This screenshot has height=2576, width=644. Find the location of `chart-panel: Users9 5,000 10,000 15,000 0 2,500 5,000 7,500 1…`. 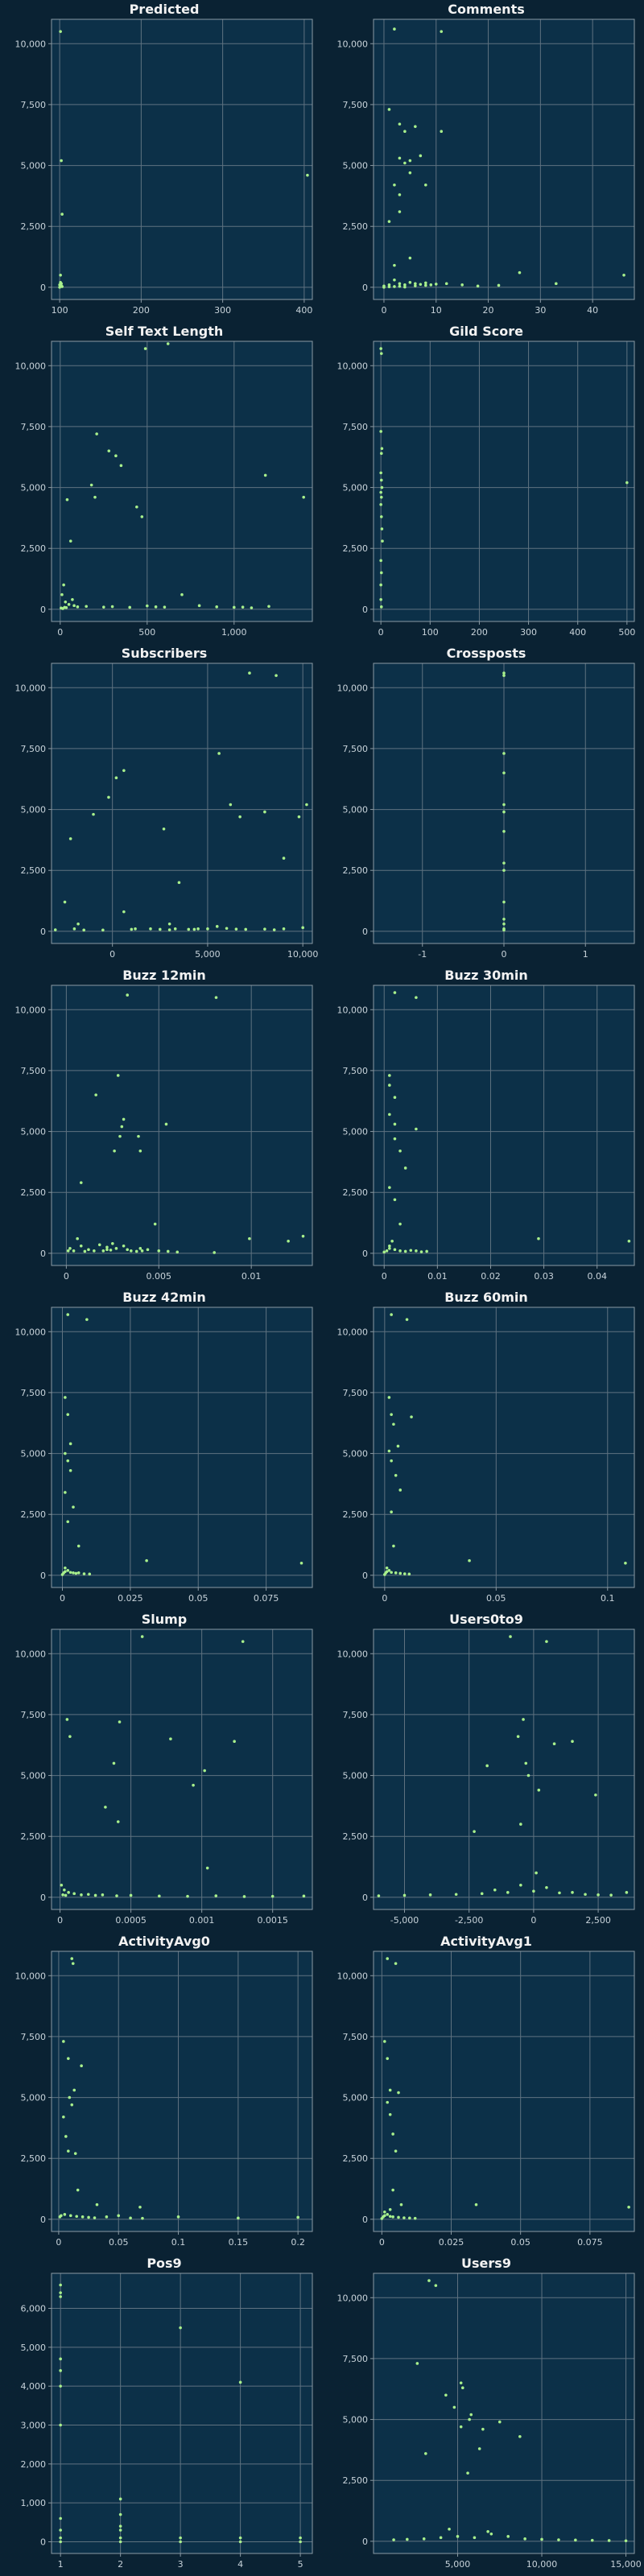

chart-panel: Users9 5,000 10,000 15,000 0 2,500 5,000 7,500 1… is located at coordinates (486, 2415).